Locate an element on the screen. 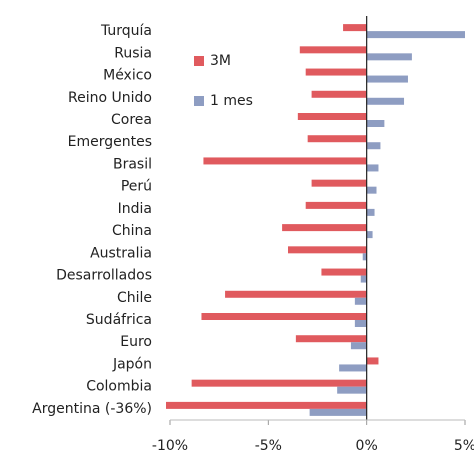 Image resolution: width=474 pixels, height=456 pixels. y-tick-label: India is located at coordinates (135, 209).